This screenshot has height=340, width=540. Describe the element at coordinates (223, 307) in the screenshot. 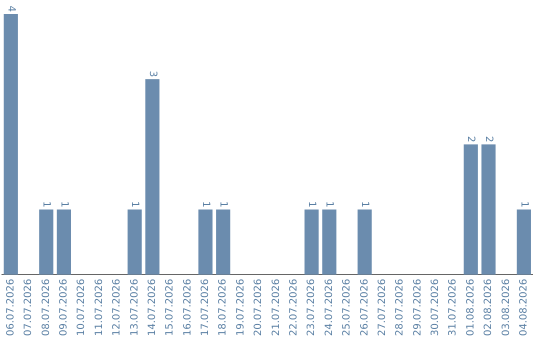

I see `x-tick-label: 18.07.2026` at that location.